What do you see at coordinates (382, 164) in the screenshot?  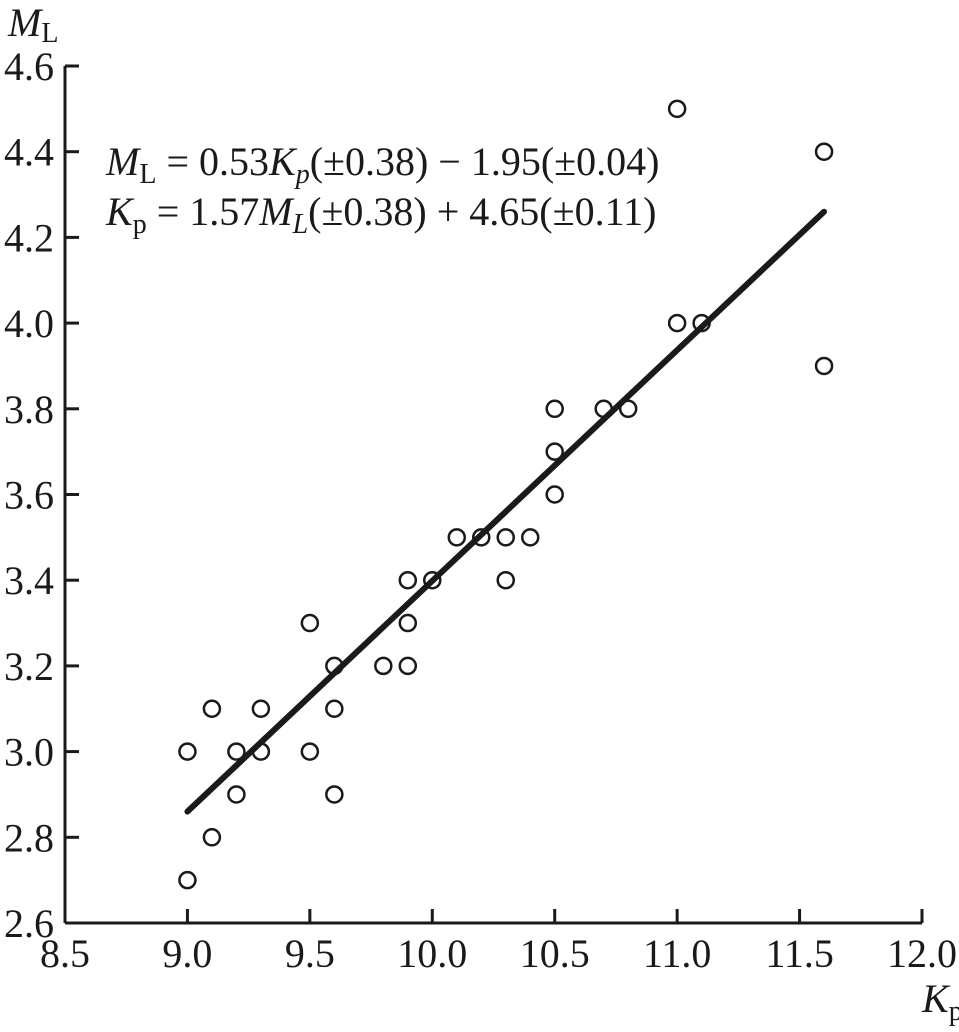 I see `equation-1: ML = 0.53Kp(±0.38) − 1.95(±0.04)` at bounding box center [382, 164].